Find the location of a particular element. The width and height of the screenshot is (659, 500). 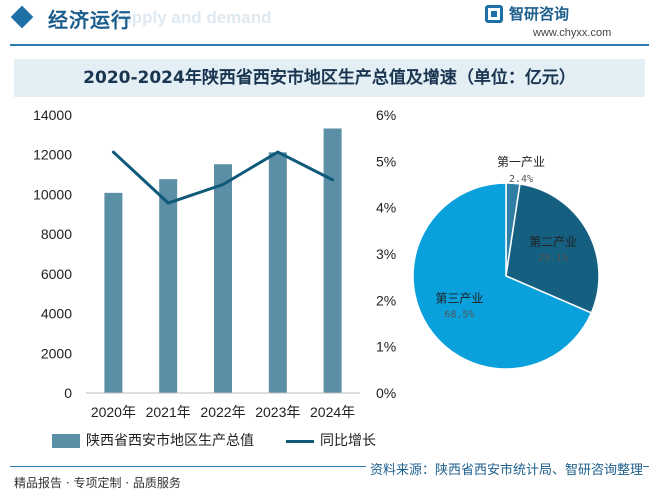

footer-slogan: 精品报告 · 专项定制 · 品质服务 is located at coordinates (97, 483).